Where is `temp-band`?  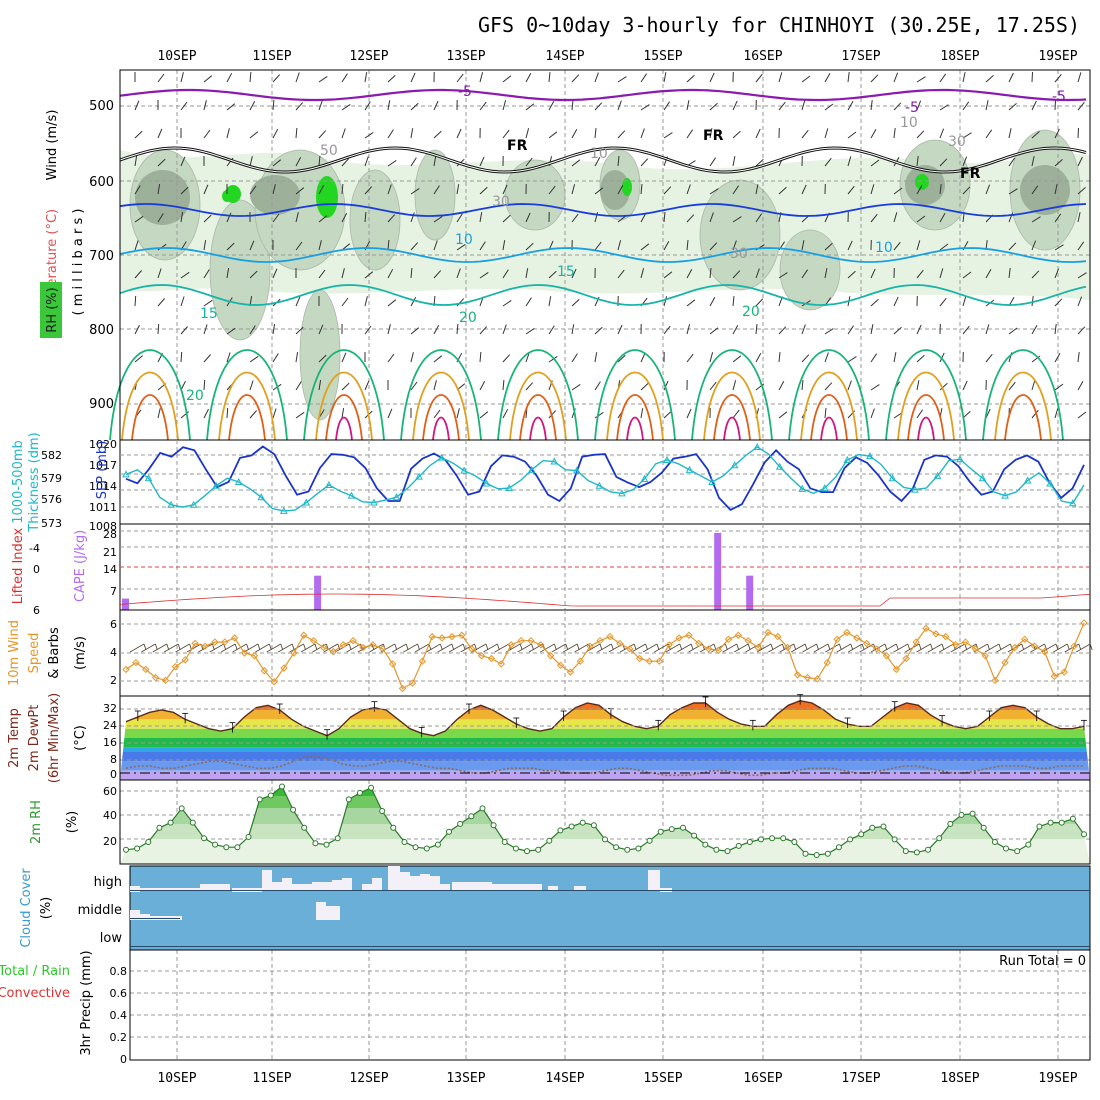
temp-band is located at coordinates (605, 775).